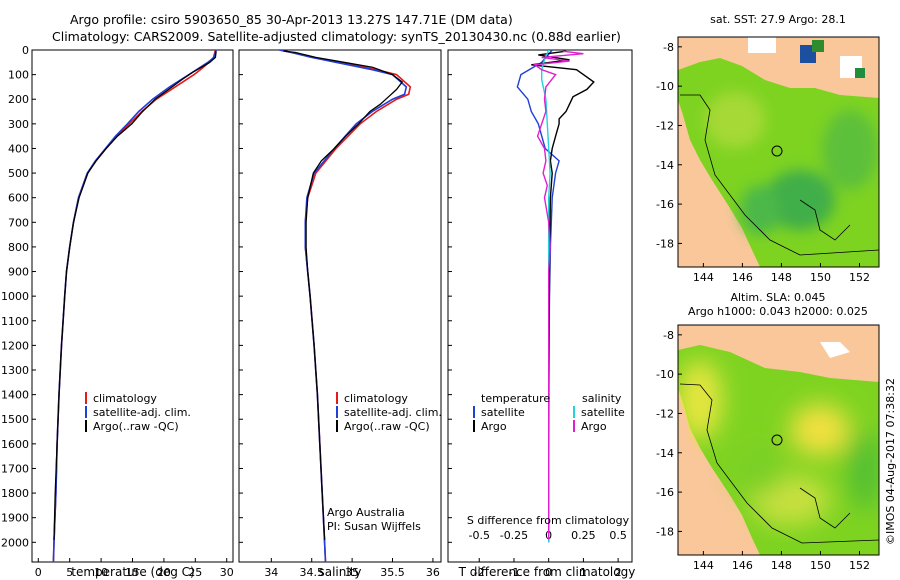 The height and width of the screenshot is (580, 900). I want to click on y-tick-label: 400, so click(18, 148).